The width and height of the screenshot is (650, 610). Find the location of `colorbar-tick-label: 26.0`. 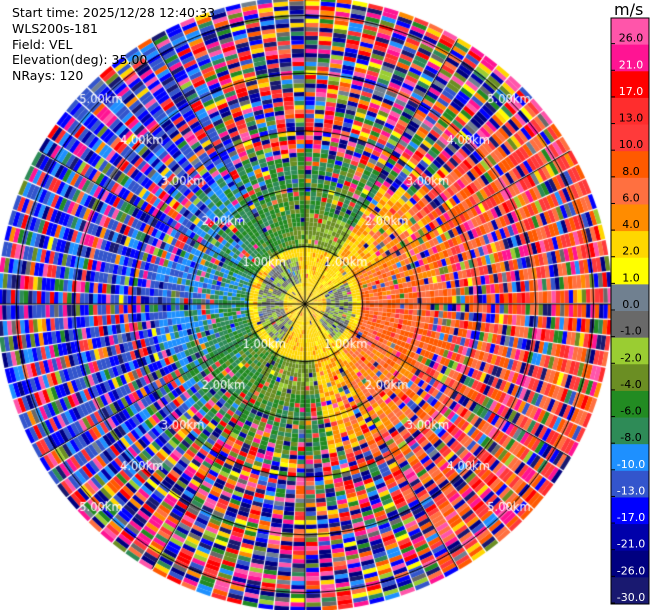

colorbar-tick-label: 26.0 is located at coordinates (631, 38).